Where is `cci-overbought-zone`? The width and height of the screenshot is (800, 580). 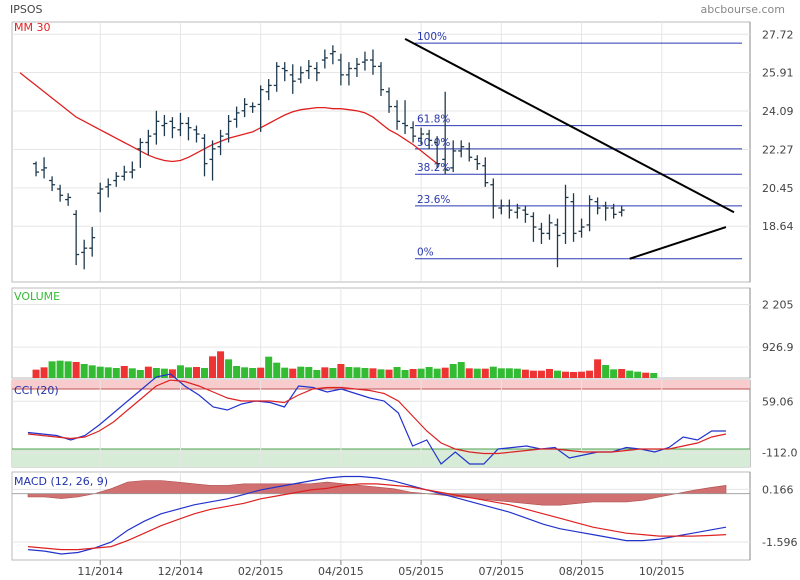
cci-overbought-zone is located at coordinates (381, 384).